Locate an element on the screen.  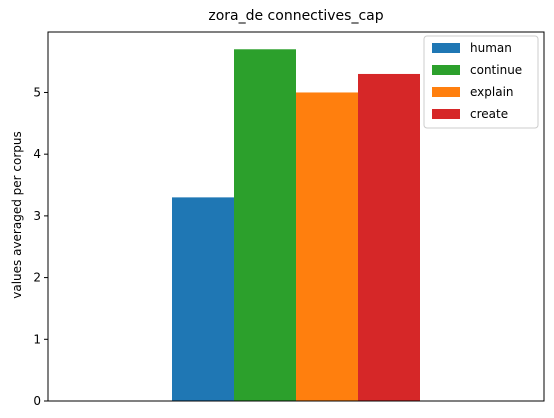
y-tick-label: 4 is located at coordinates (37, 154).